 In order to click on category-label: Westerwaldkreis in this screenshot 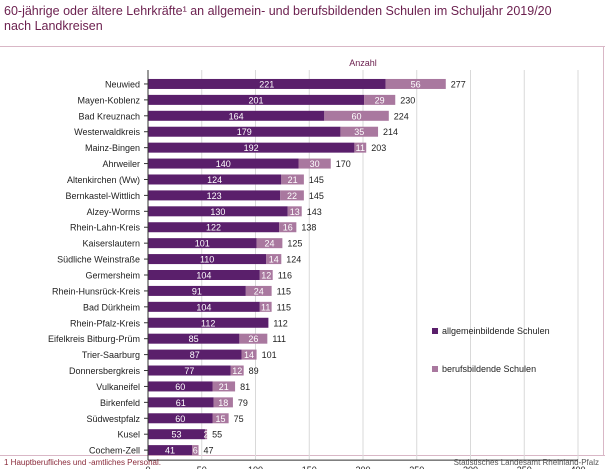, I will do `click(107, 132)`.